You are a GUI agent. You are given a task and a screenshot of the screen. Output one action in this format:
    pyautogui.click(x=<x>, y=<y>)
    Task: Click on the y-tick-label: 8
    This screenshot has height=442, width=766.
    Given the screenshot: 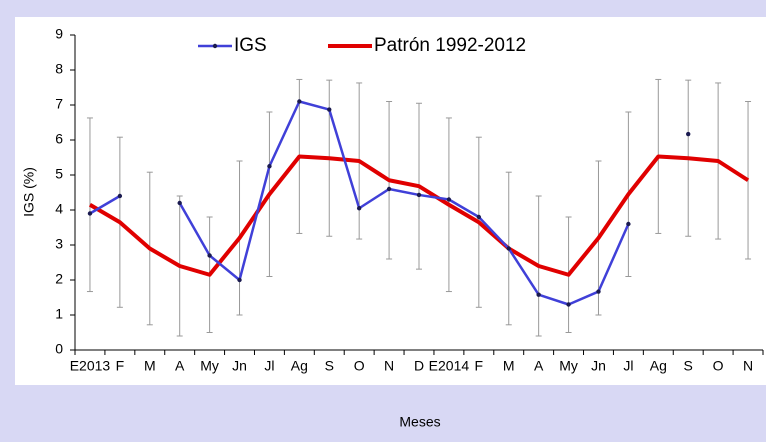 What is the action you would take?
    pyautogui.click(x=59, y=69)
    